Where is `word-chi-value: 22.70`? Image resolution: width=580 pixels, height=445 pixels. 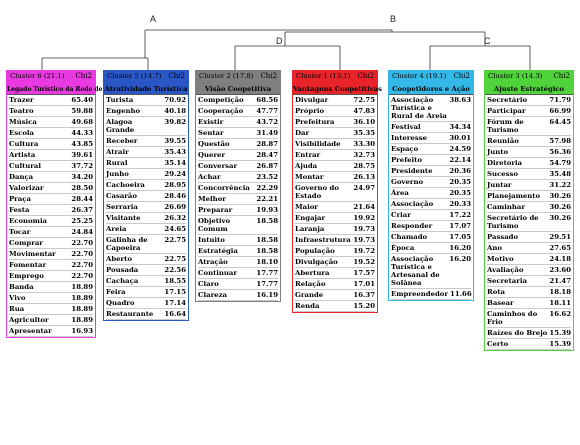
word-chi-value: 22.70 is located at coordinates (82, 265).